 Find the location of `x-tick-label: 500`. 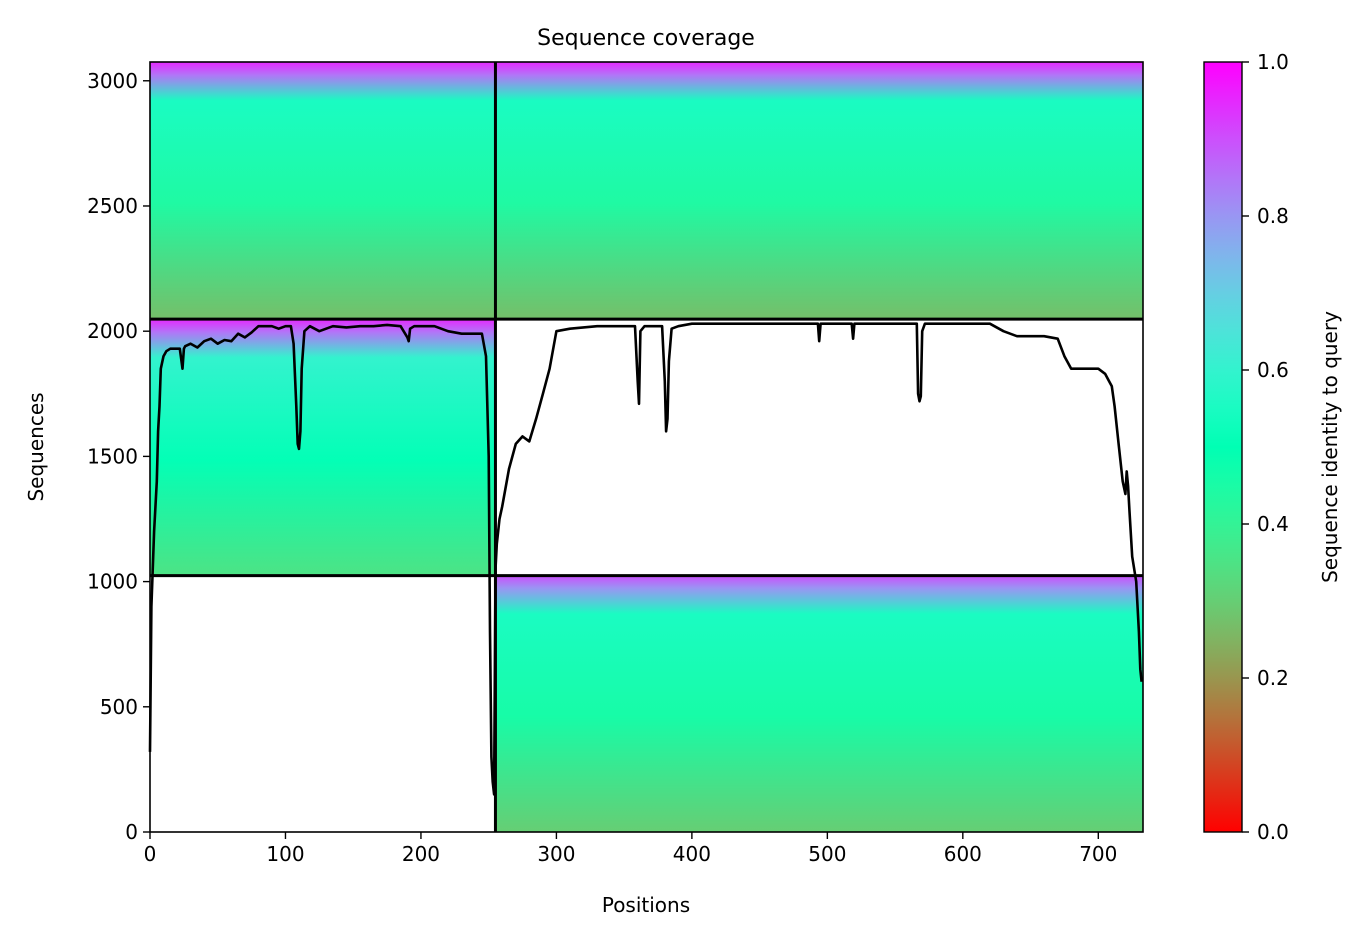

x-tick-label: 500 is located at coordinates (827, 854).